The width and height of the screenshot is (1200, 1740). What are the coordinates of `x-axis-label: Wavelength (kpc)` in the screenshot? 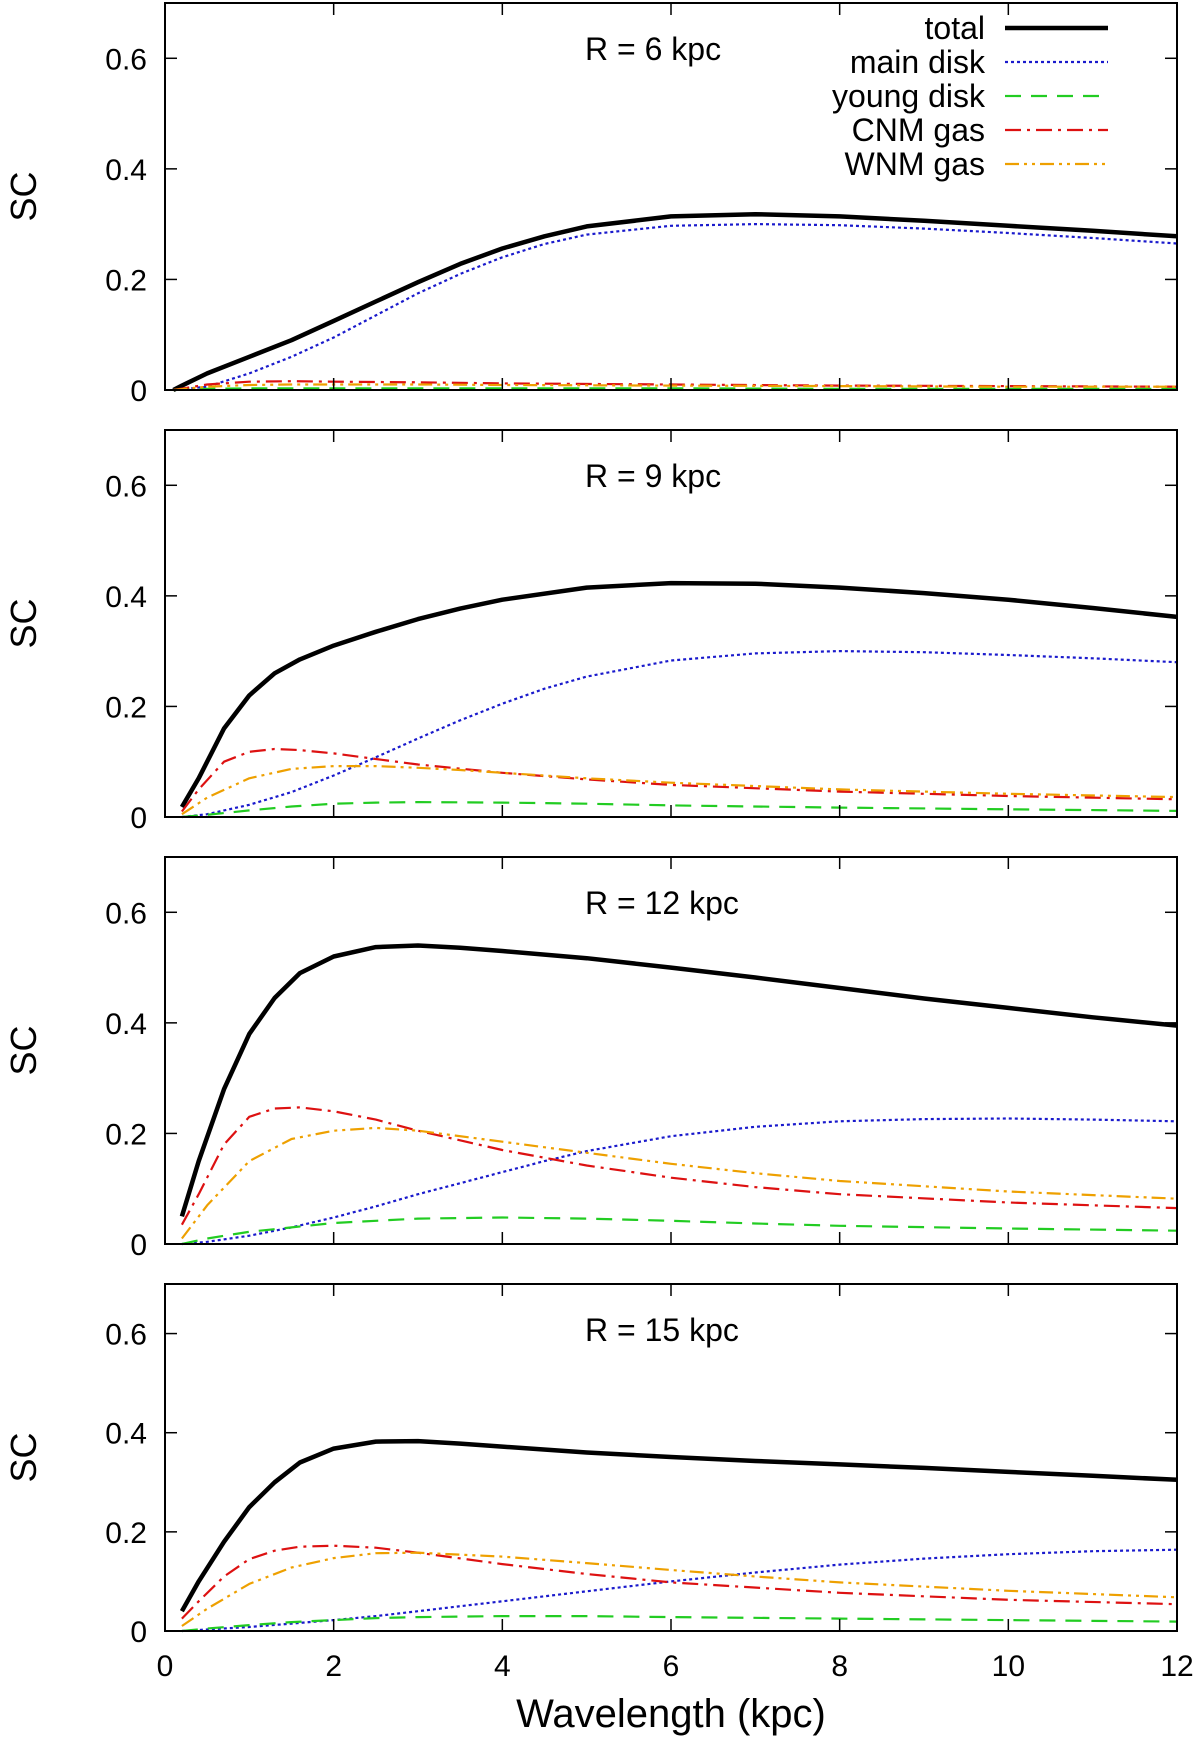 It's located at (671, 1714).